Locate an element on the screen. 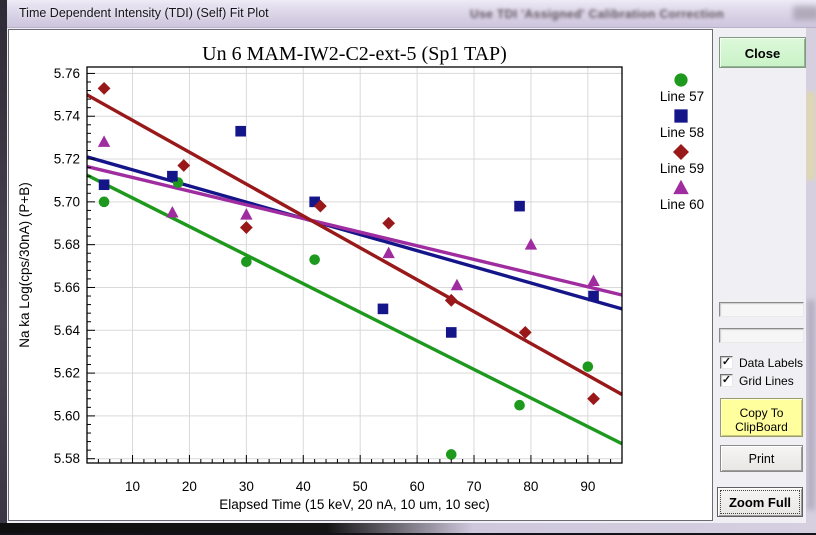 This screenshot has width=816, height=535. checkbox-data-labels: ✓ Data Labels is located at coordinates (761, 362).